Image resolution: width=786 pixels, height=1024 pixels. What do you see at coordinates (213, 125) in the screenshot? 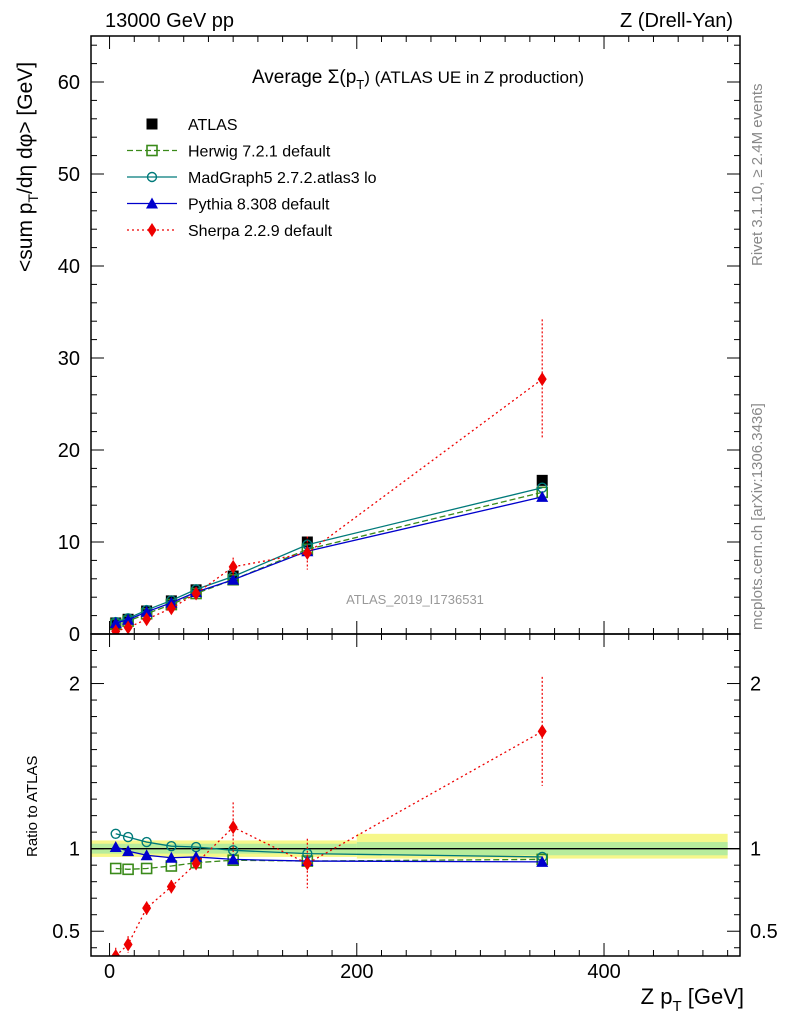
I see `legend-label: ATLAS` at bounding box center [213, 125].